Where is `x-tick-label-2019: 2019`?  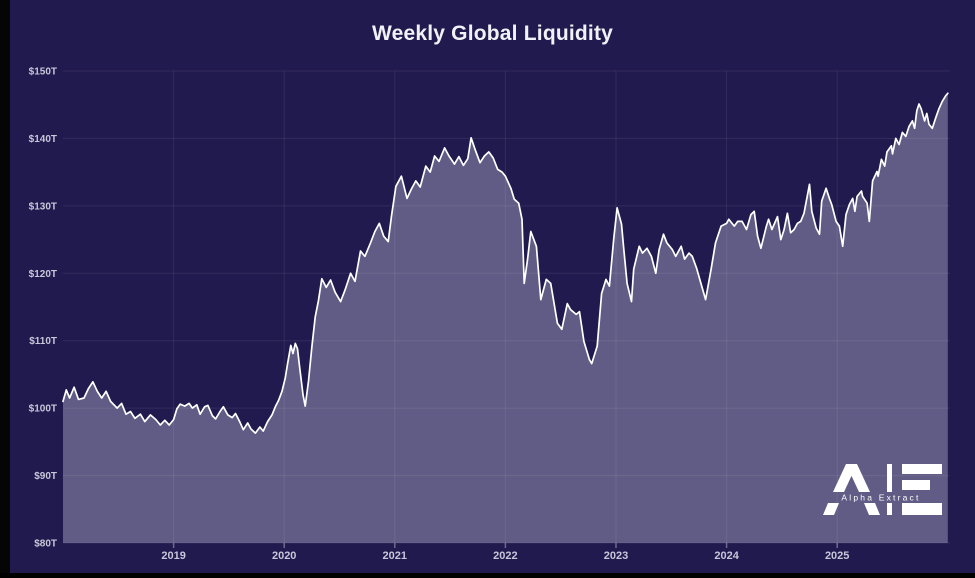 x-tick-label-2019: 2019 is located at coordinates (173, 556).